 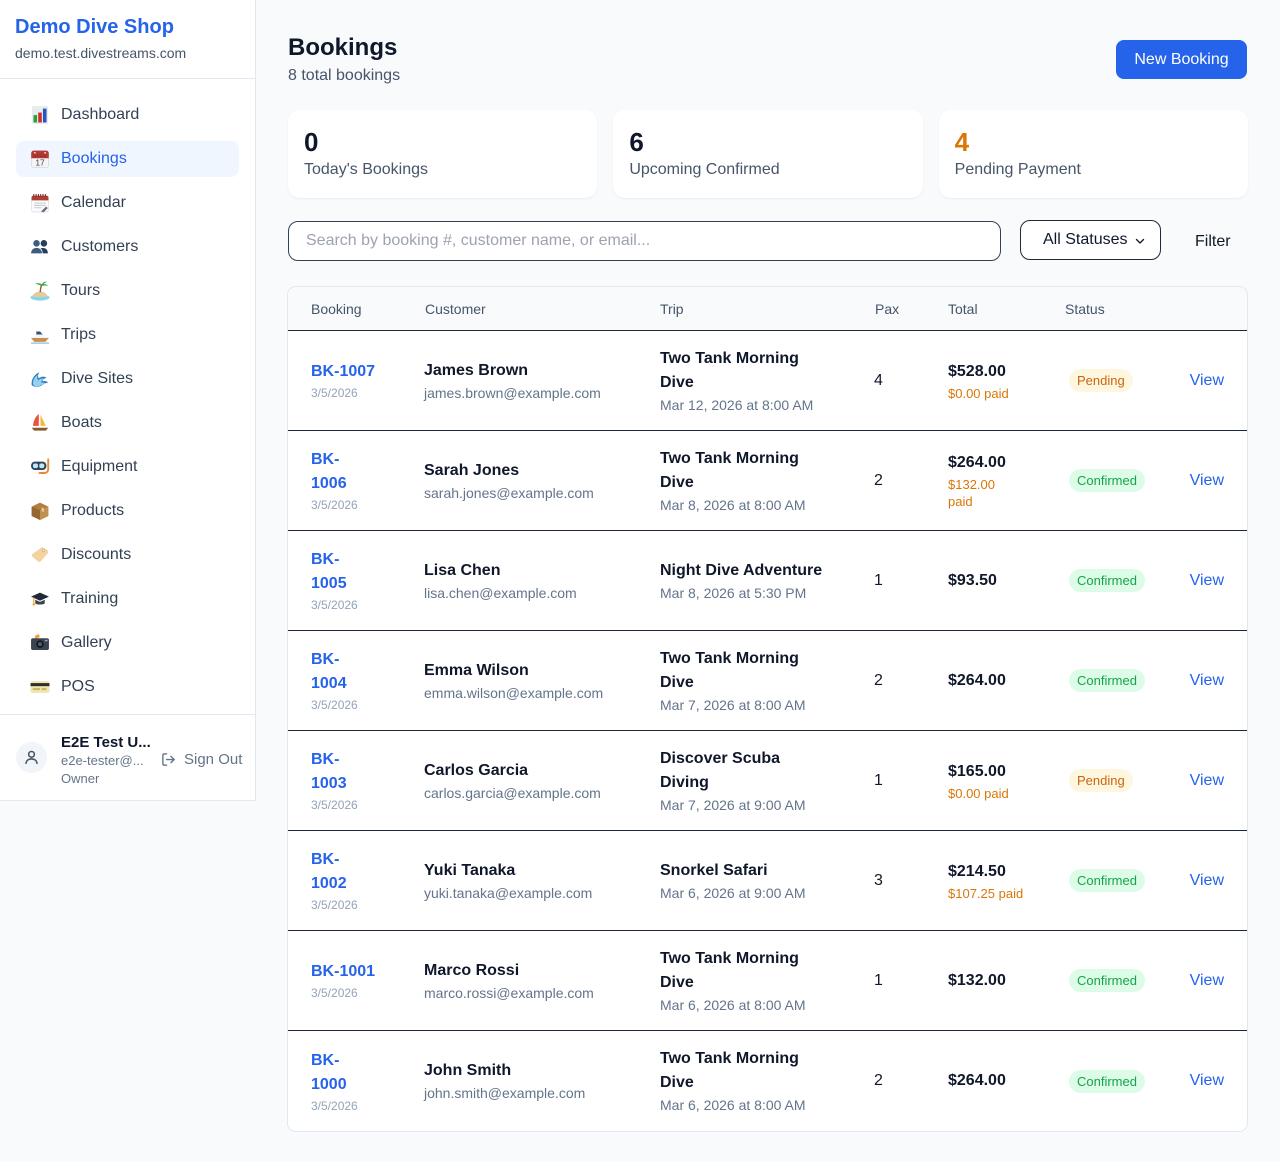 What do you see at coordinates (40, 162) in the screenshot?
I see `svg-text: 17` at bounding box center [40, 162].